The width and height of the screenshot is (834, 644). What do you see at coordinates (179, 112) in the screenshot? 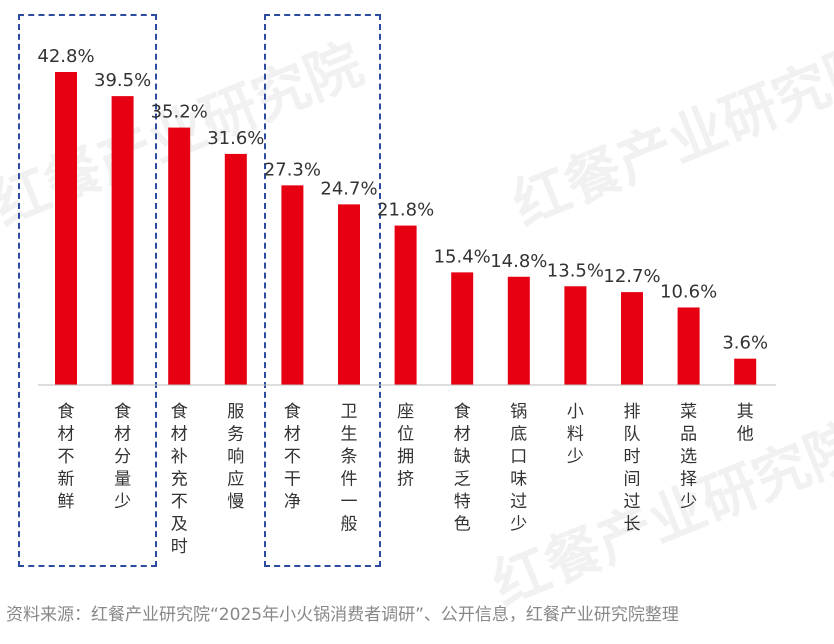
I see `data-label: 35.2%` at bounding box center [179, 112].